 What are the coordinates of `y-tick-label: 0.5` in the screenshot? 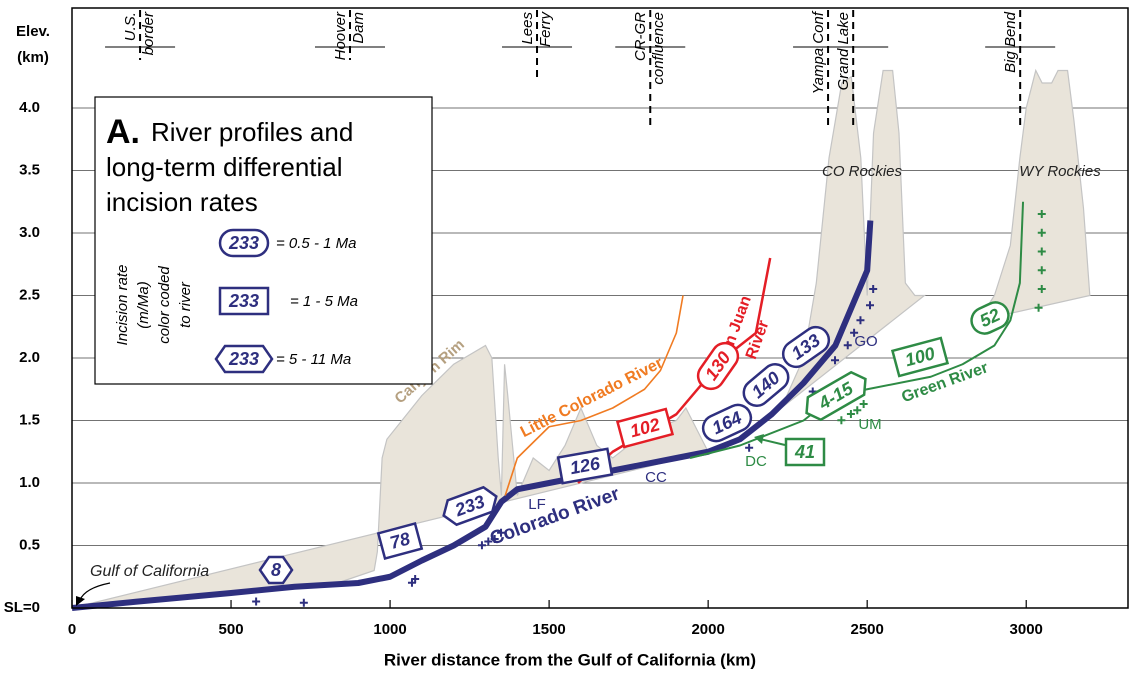 It's located at (29, 544).